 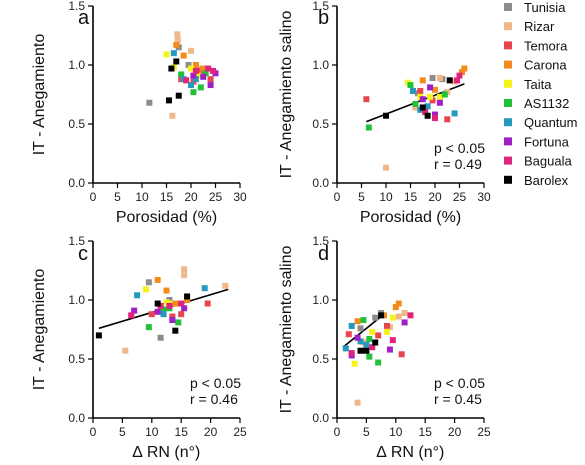 What do you see at coordinates (536, 45) in the screenshot?
I see `legend-item-temora: Temora` at bounding box center [536, 45].